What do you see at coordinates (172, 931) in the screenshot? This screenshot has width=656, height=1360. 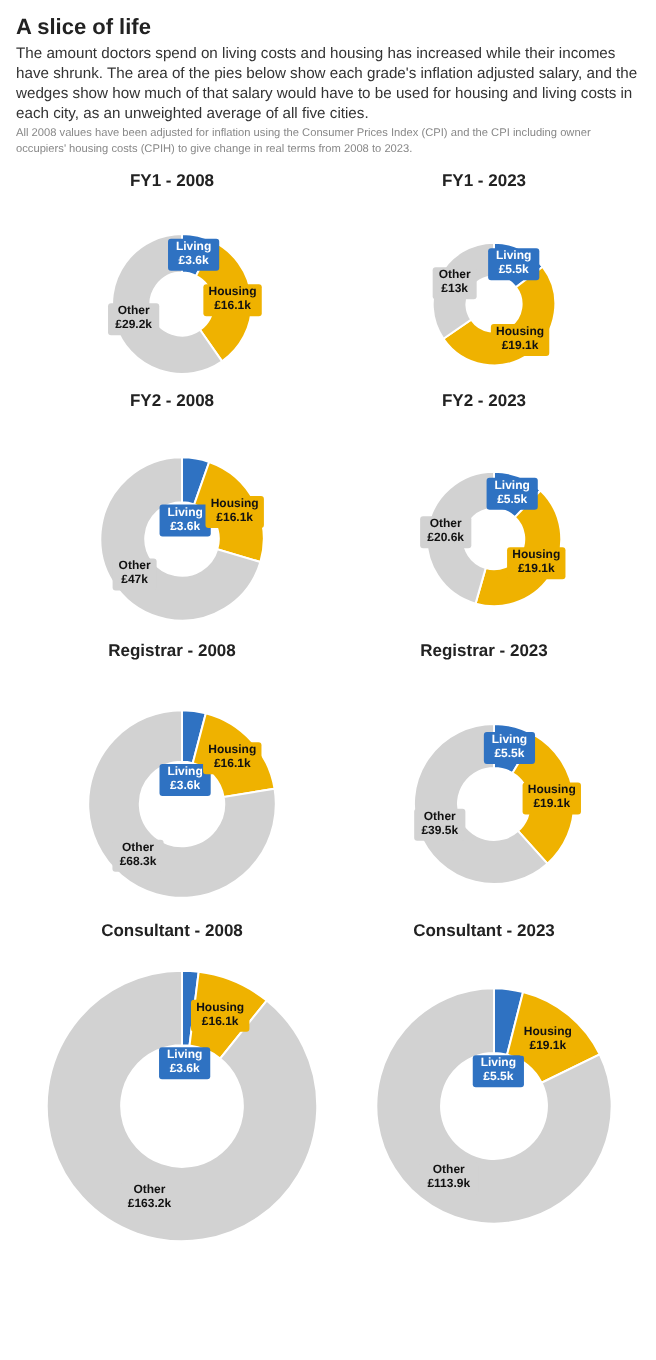 I see `chart-title: Consultant - 2008` at bounding box center [172, 931].